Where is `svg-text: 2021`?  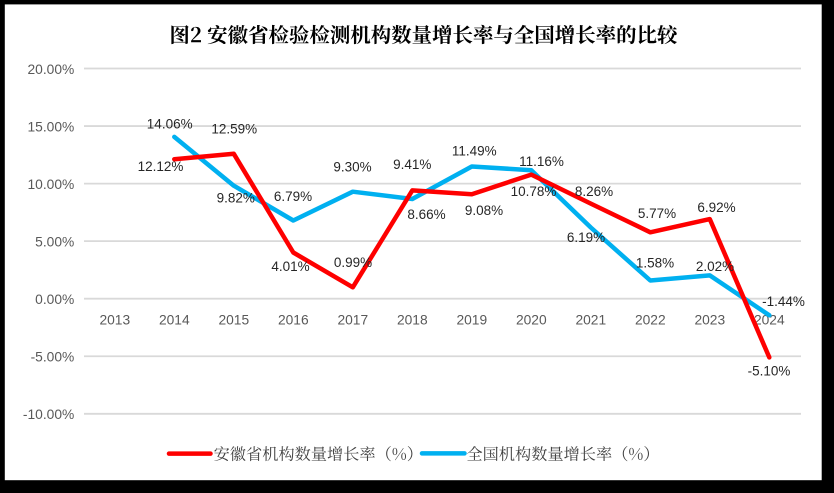
svg-text: 2021 is located at coordinates (590, 320).